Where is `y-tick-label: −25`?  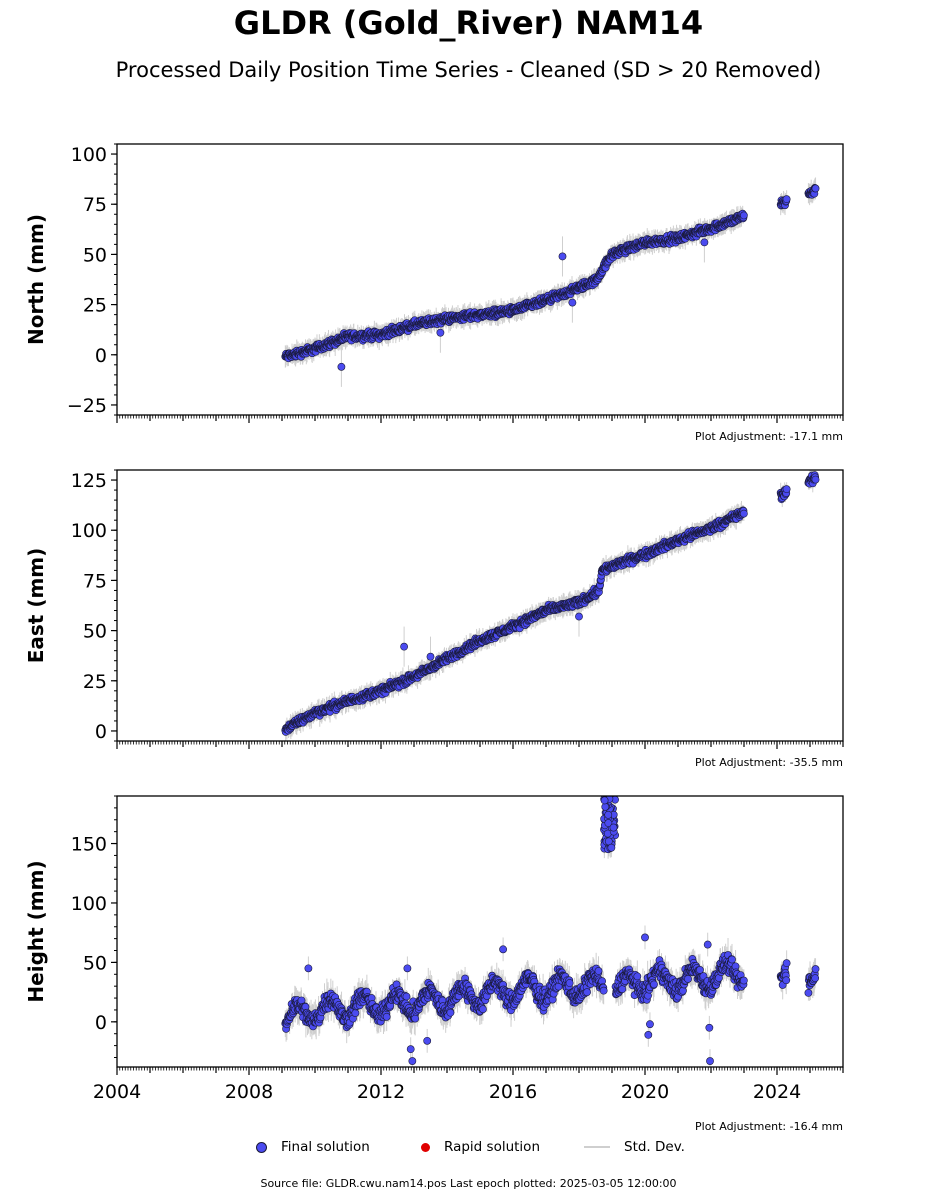
y-tick-label: −25 is located at coordinates (87, 406).